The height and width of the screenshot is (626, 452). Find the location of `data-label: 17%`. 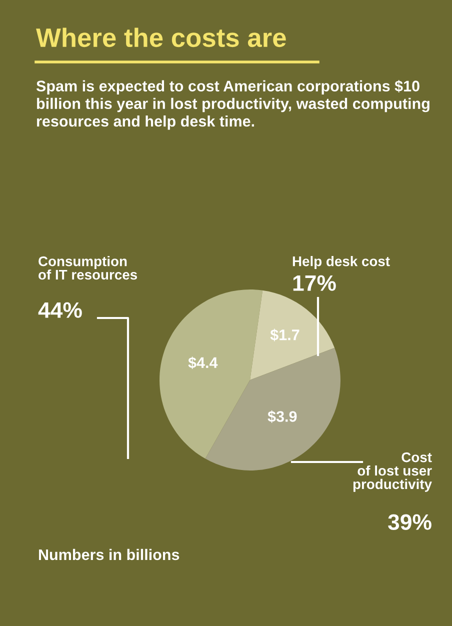

data-label: 17% is located at coordinates (314, 283).